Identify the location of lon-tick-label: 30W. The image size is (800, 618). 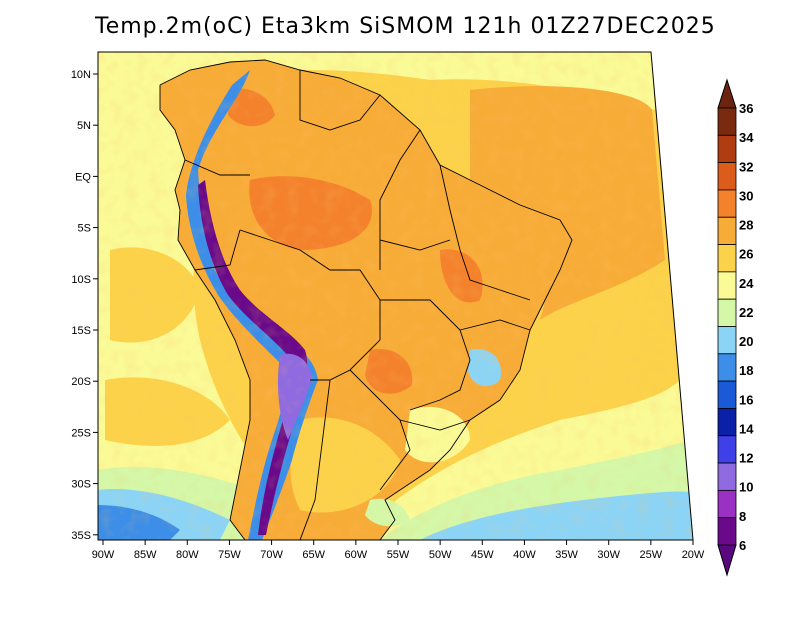
(608, 555).